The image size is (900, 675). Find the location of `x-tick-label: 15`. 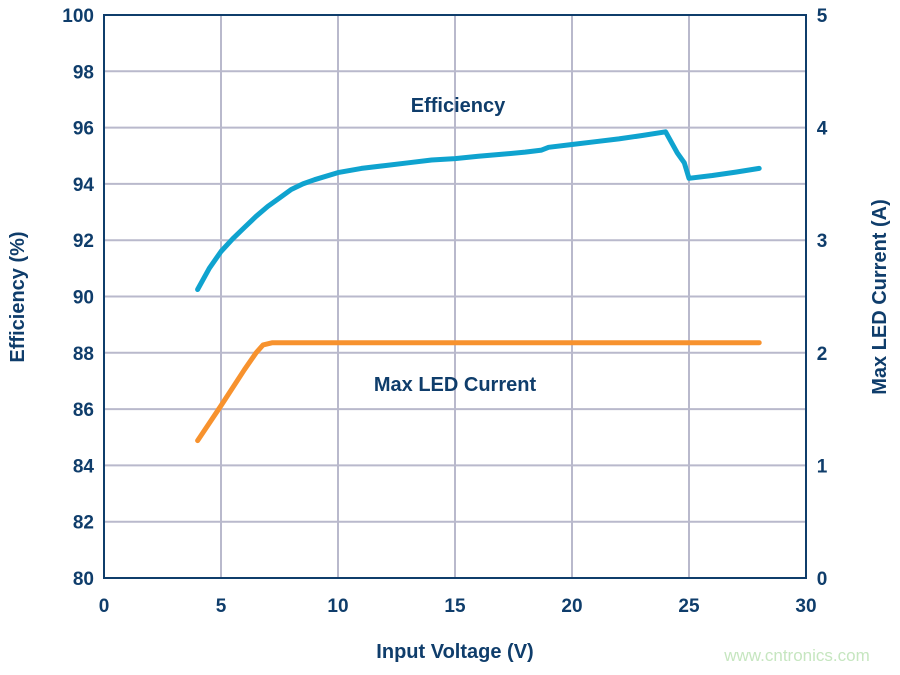

x-tick-label: 15 is located at coordinates (455, 606).